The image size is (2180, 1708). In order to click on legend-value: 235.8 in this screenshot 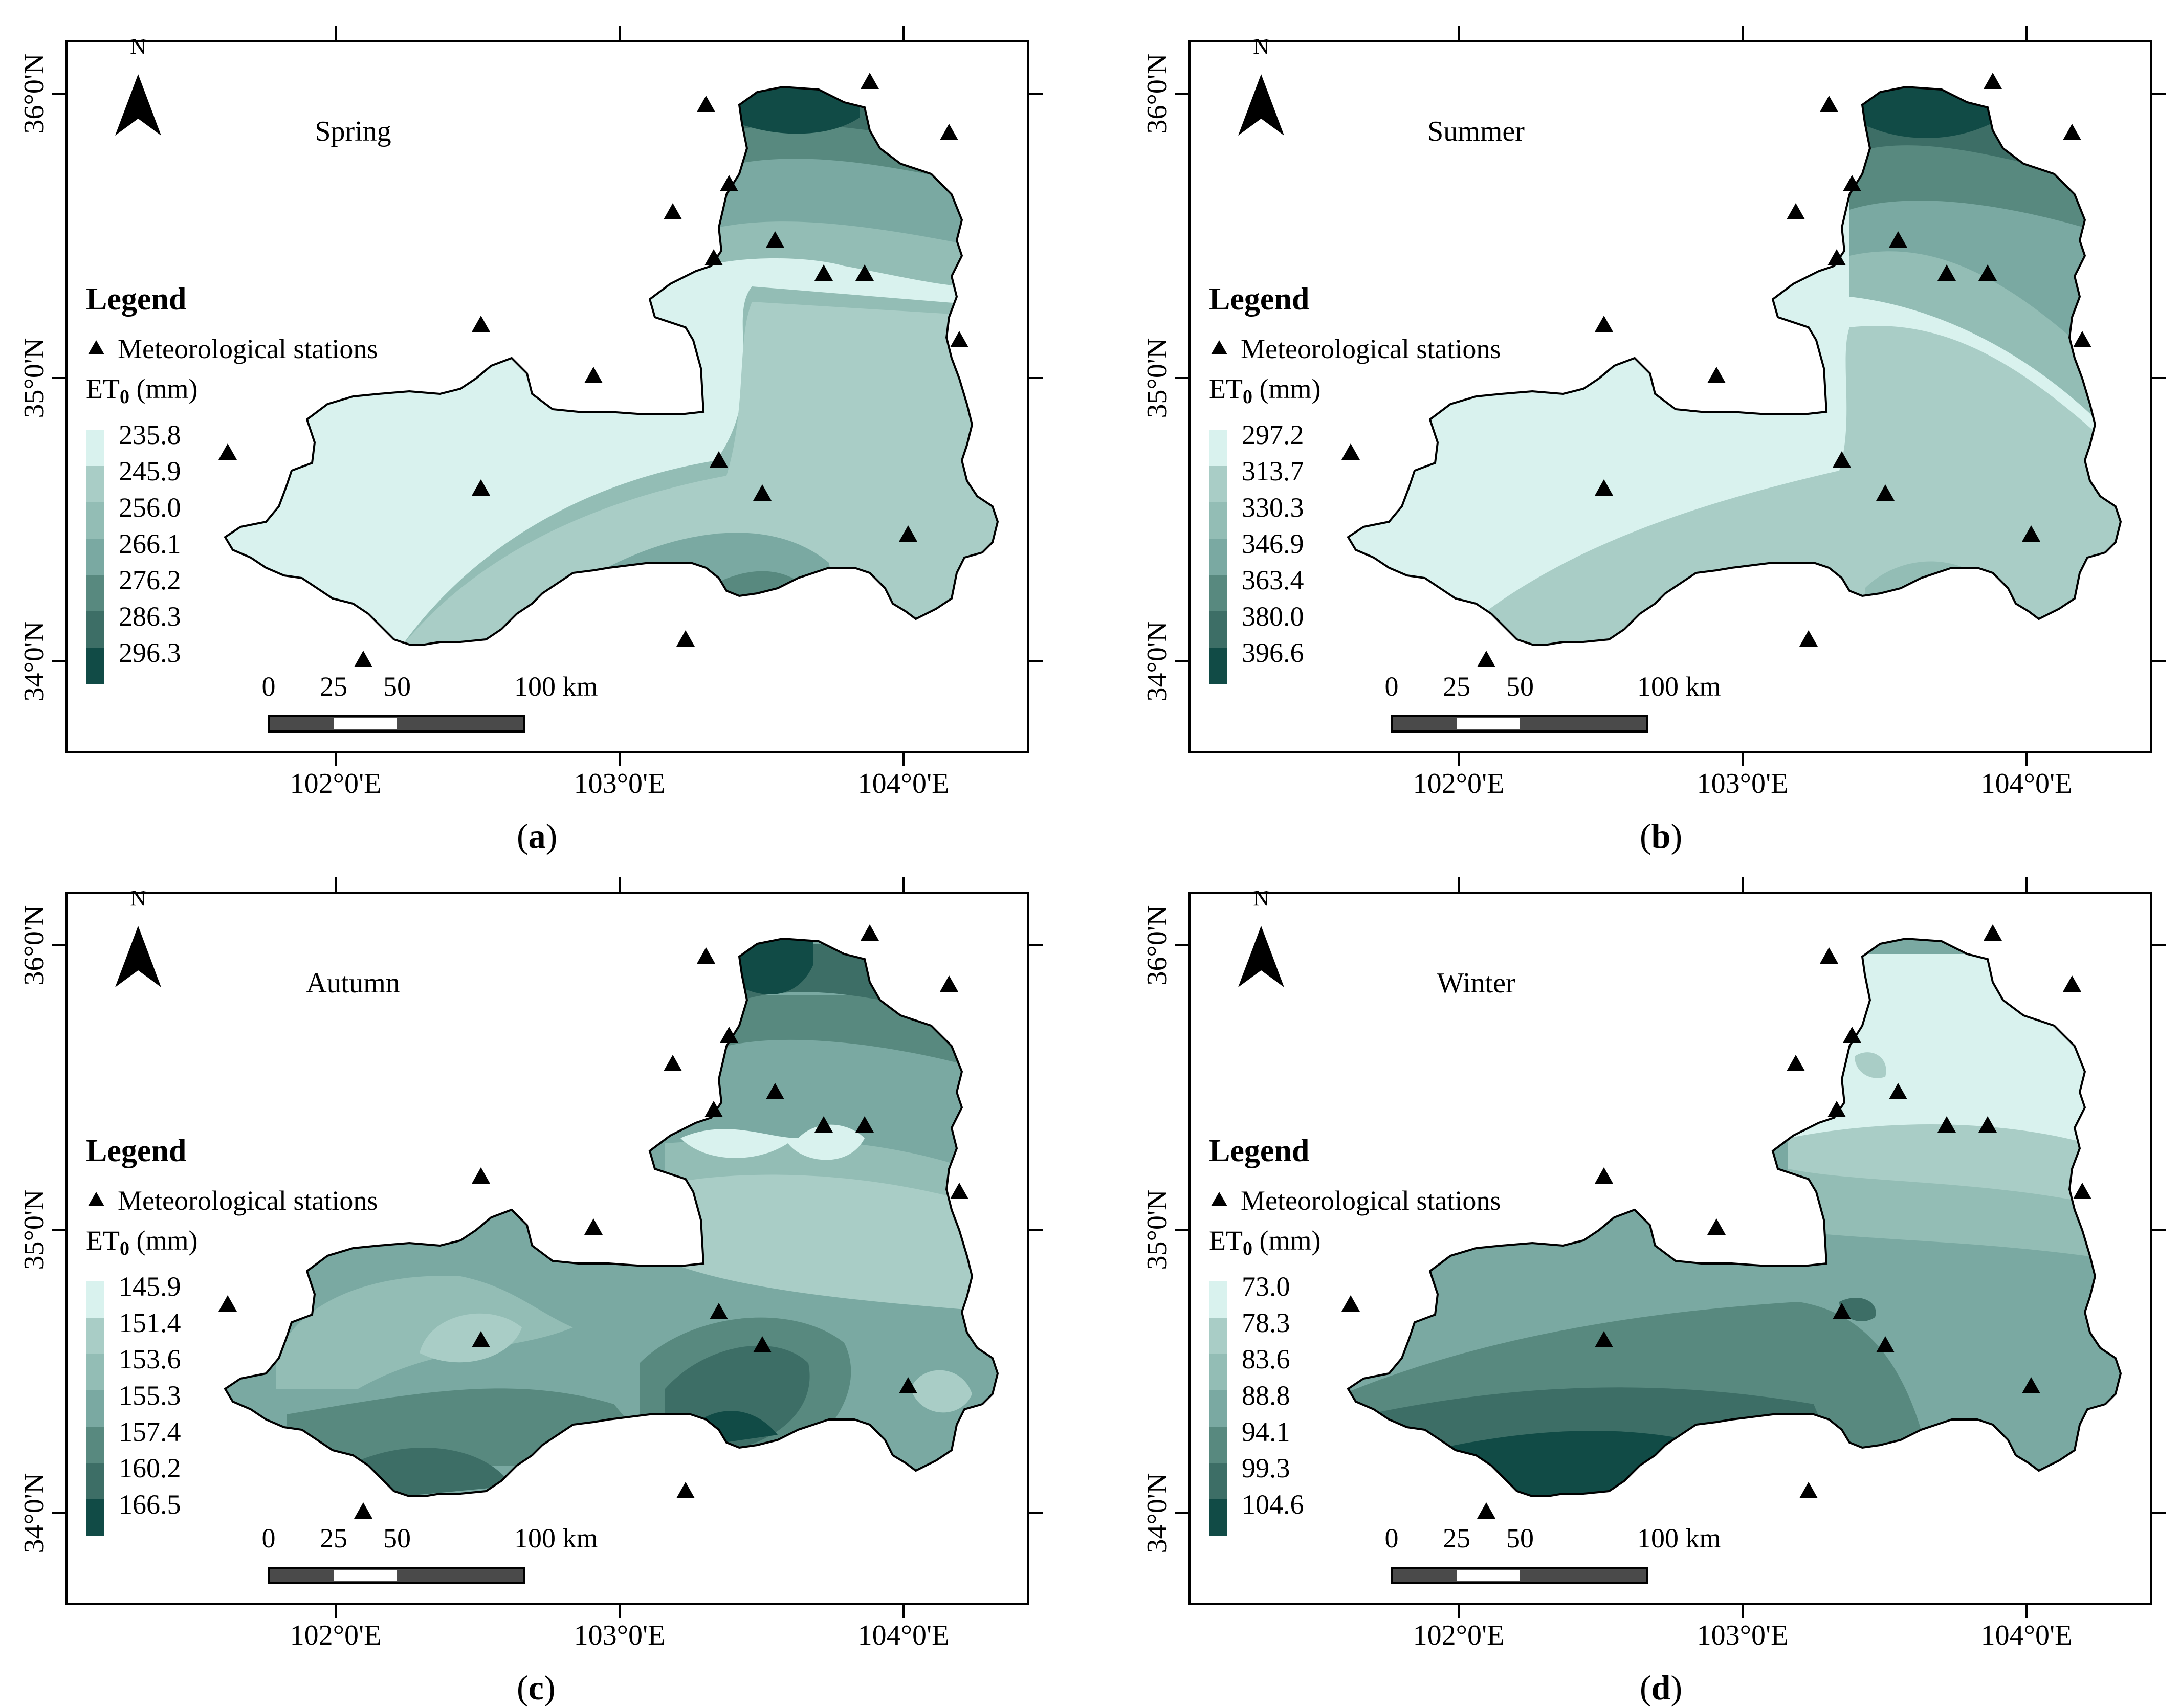, I will do `click(150, 434)`.